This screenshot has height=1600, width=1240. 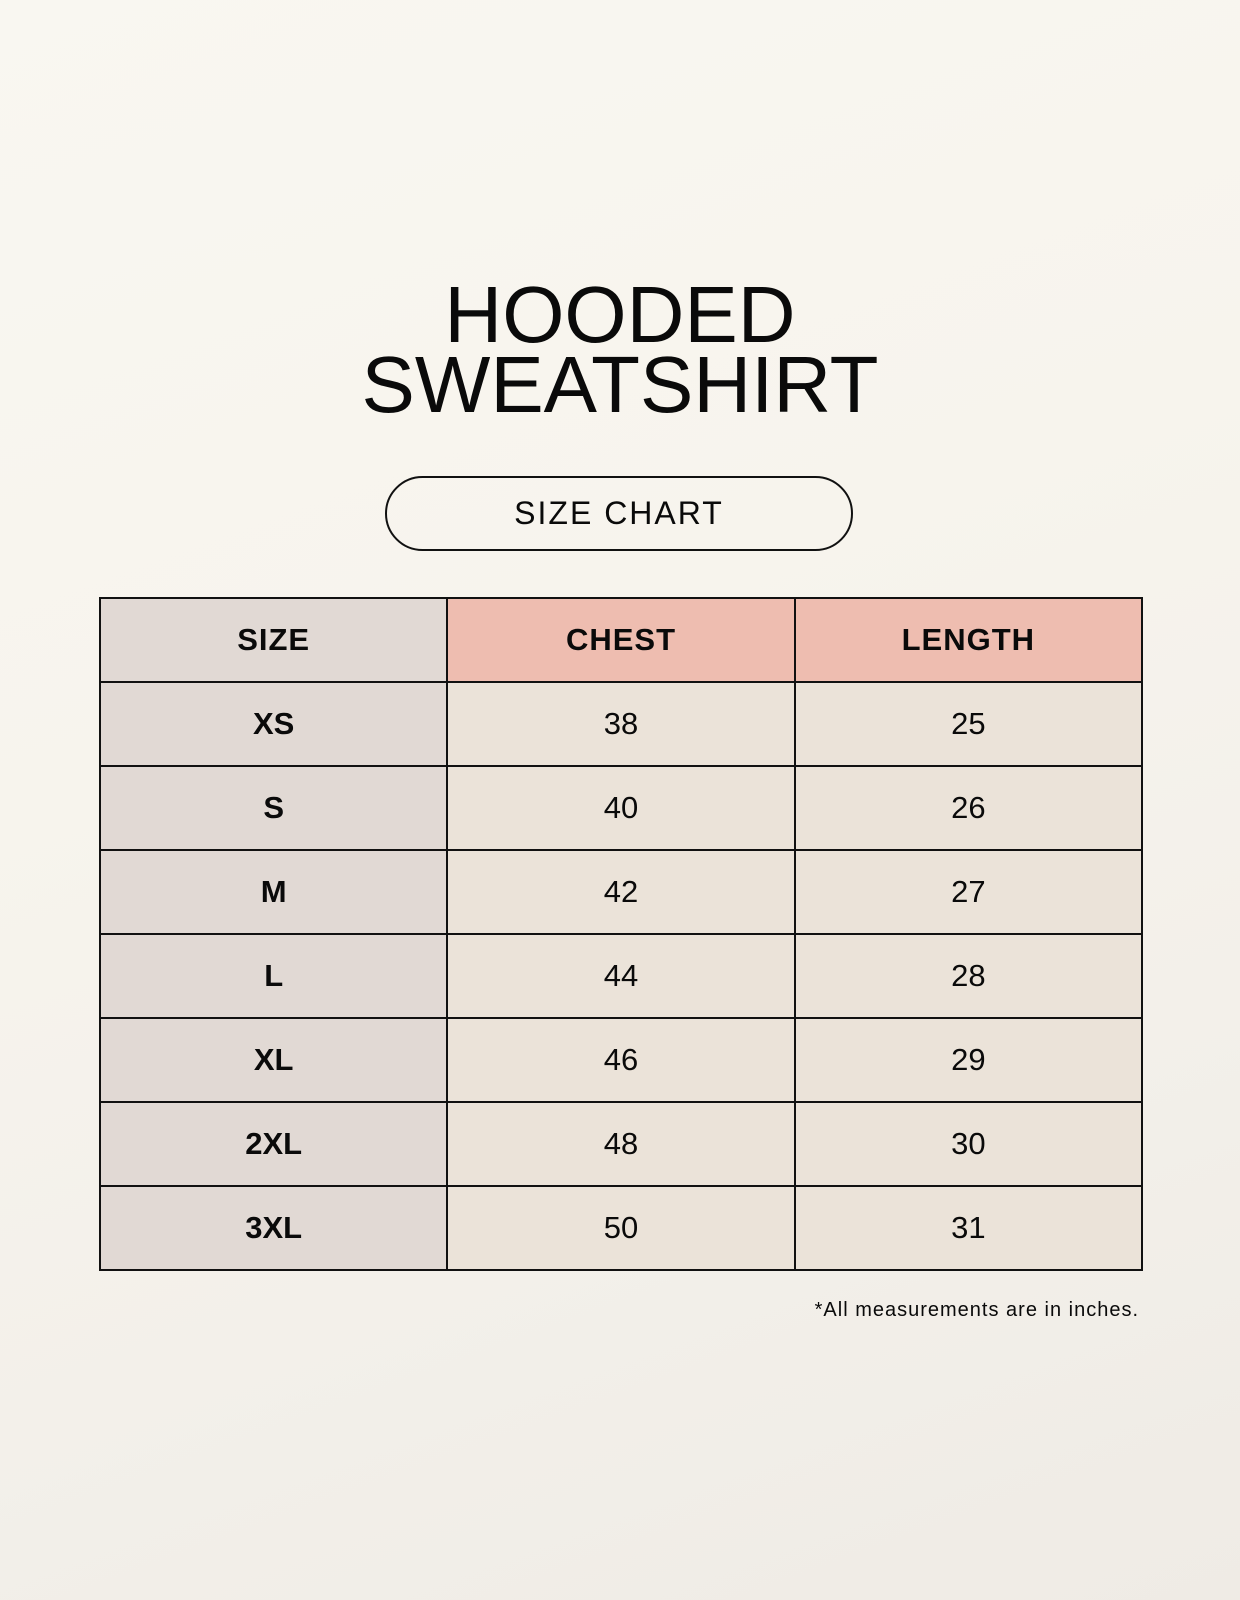 What do you see at coordinates (968, 976) in the screenshot?
I see `cell-length: 28` at bounding box center [968, 976].